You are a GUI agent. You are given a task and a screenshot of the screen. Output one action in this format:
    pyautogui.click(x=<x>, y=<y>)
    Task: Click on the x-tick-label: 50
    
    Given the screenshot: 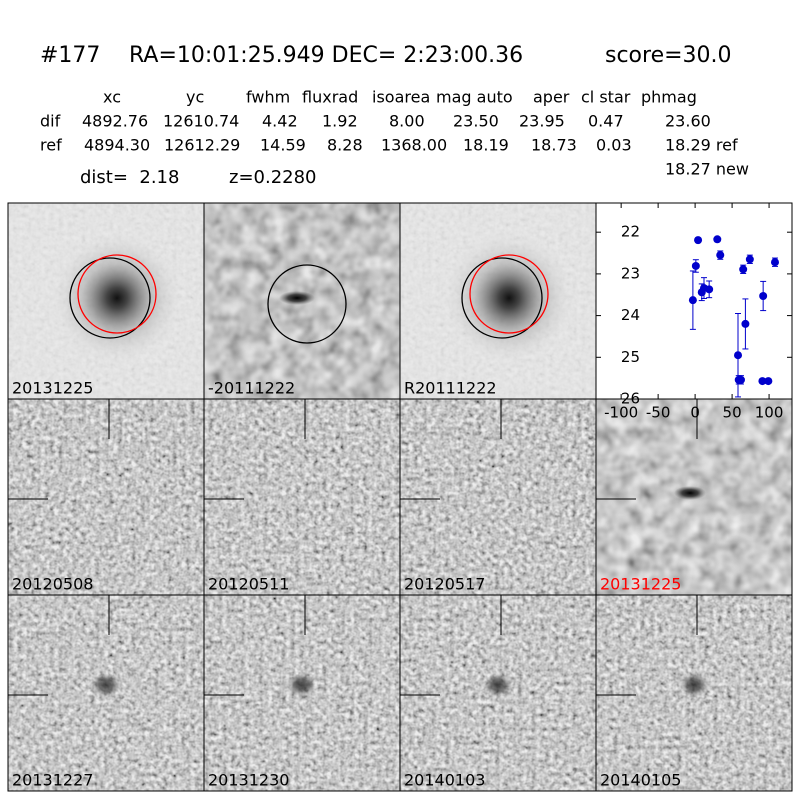 What is the action you would take?
    pyautogui.click(x=732, y=413)
    